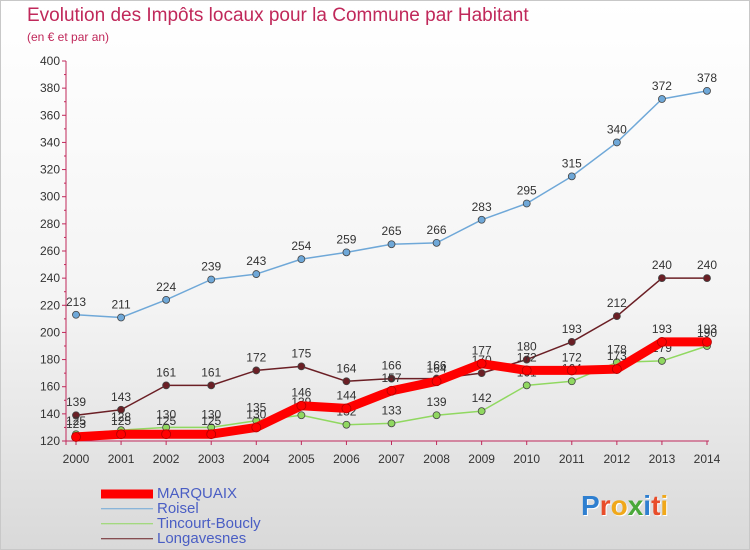 This screenshot has height=550, width=750. What do you see at coordinates (256, 261) in the screenshot?
I see `data-label-roisel: 243` at bounding box center [256, 261].